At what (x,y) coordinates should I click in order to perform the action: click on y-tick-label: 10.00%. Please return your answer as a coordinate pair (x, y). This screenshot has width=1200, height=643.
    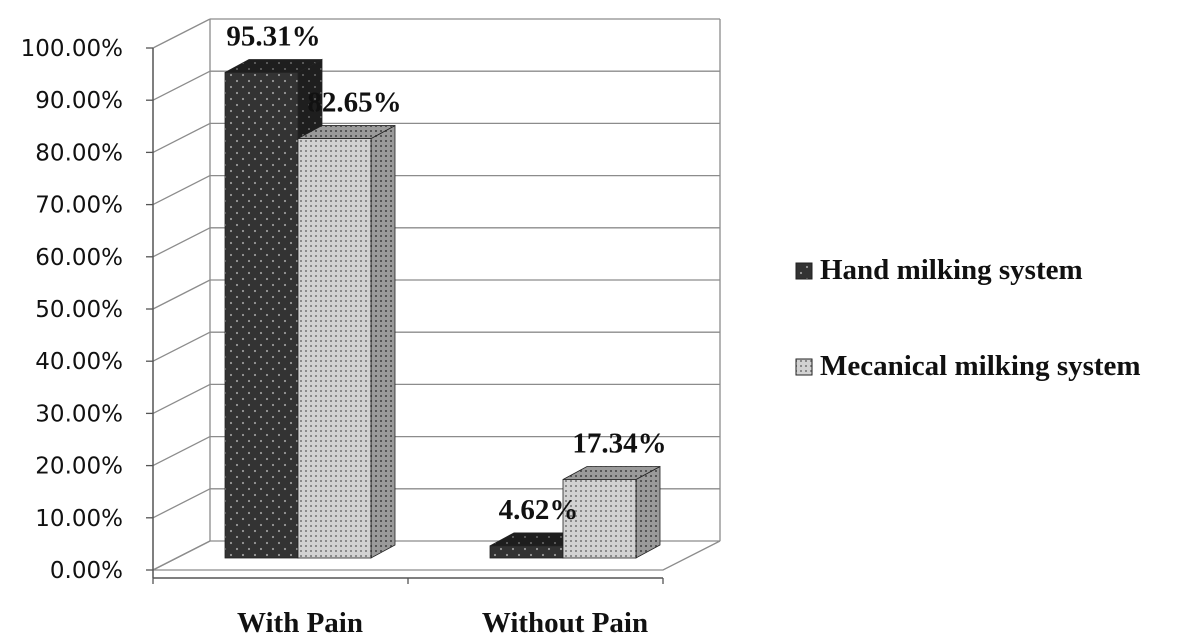
    Looking at the image, I should click on (79, 519).